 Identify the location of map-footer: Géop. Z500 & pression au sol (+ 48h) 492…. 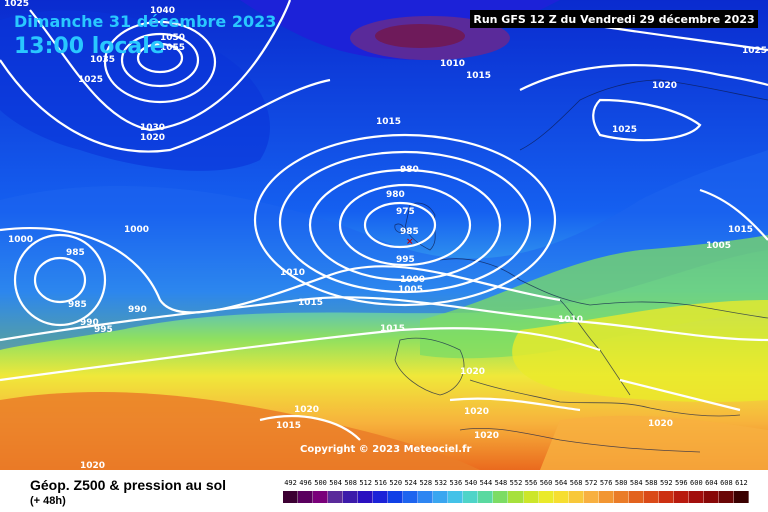
(384, 491).